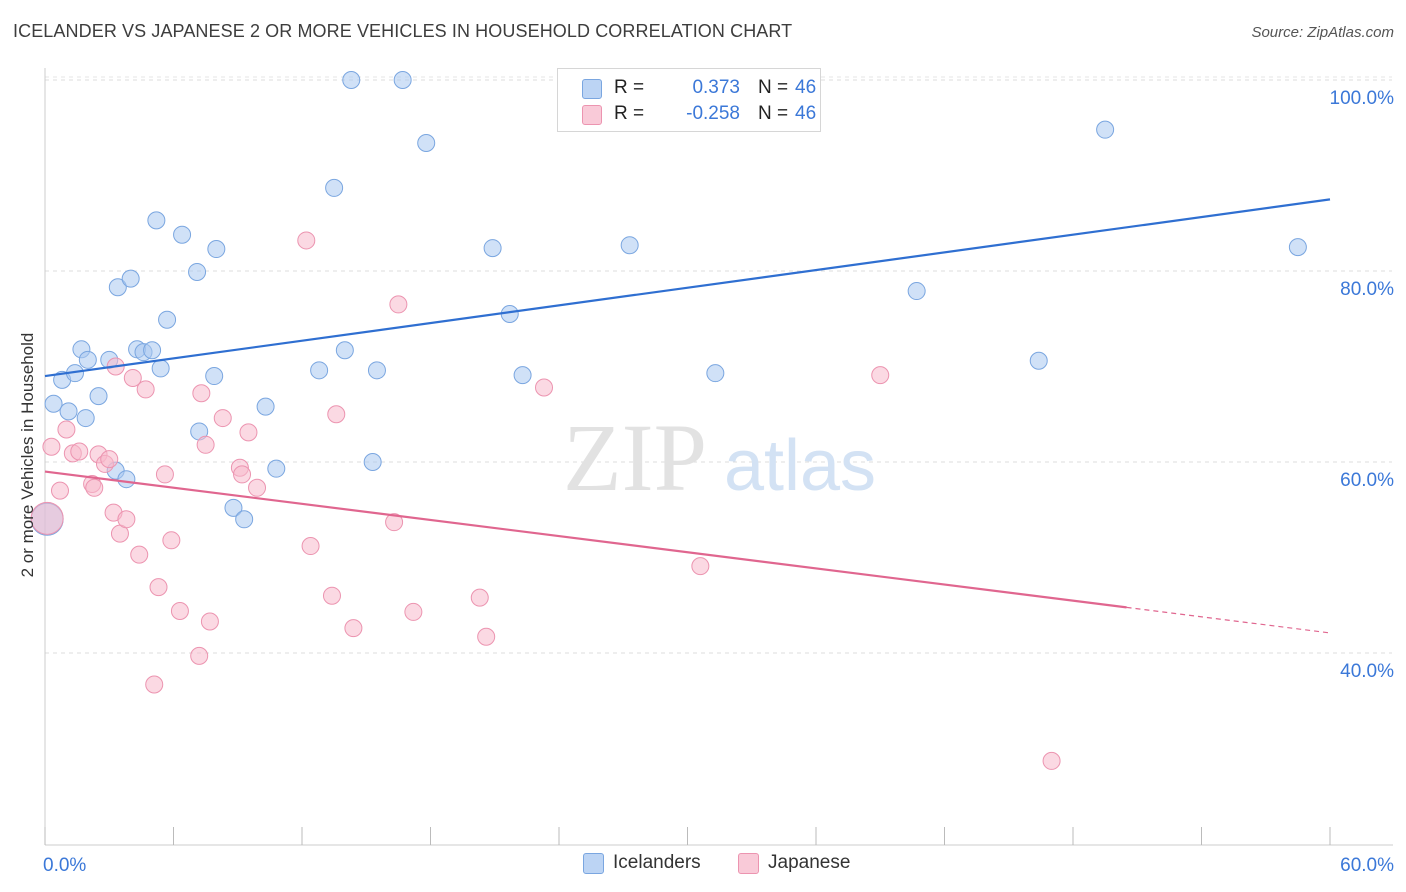 This screenshot has height=892, width=1406. What do you see at coordinates (1367, 671) in the screenshot?
I see `y-tick-label: 40.0%` at bounding box center [1367, 671].